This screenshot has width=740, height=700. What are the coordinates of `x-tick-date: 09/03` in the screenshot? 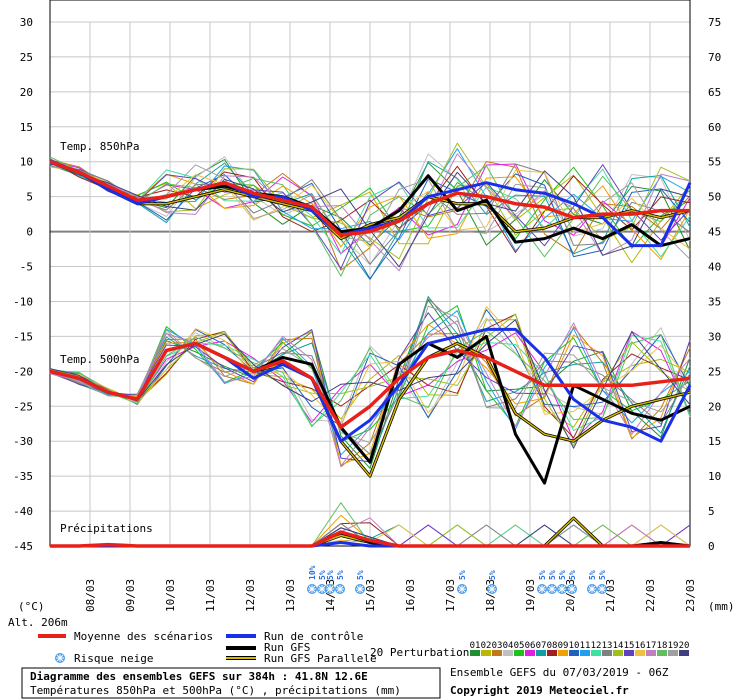 It's located at (130, 595).